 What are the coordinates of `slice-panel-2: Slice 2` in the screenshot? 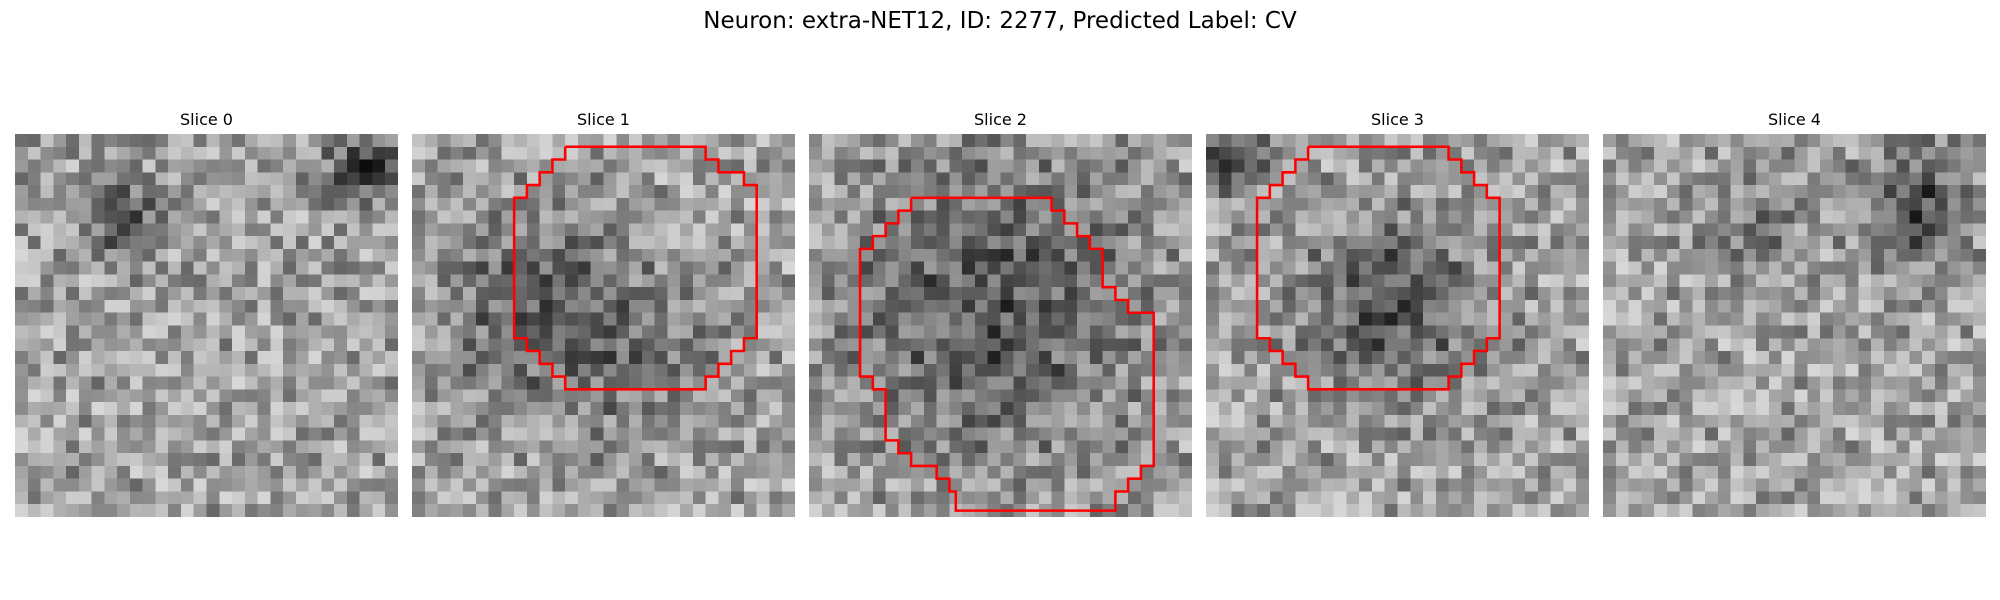 It's located at (1000, 312).